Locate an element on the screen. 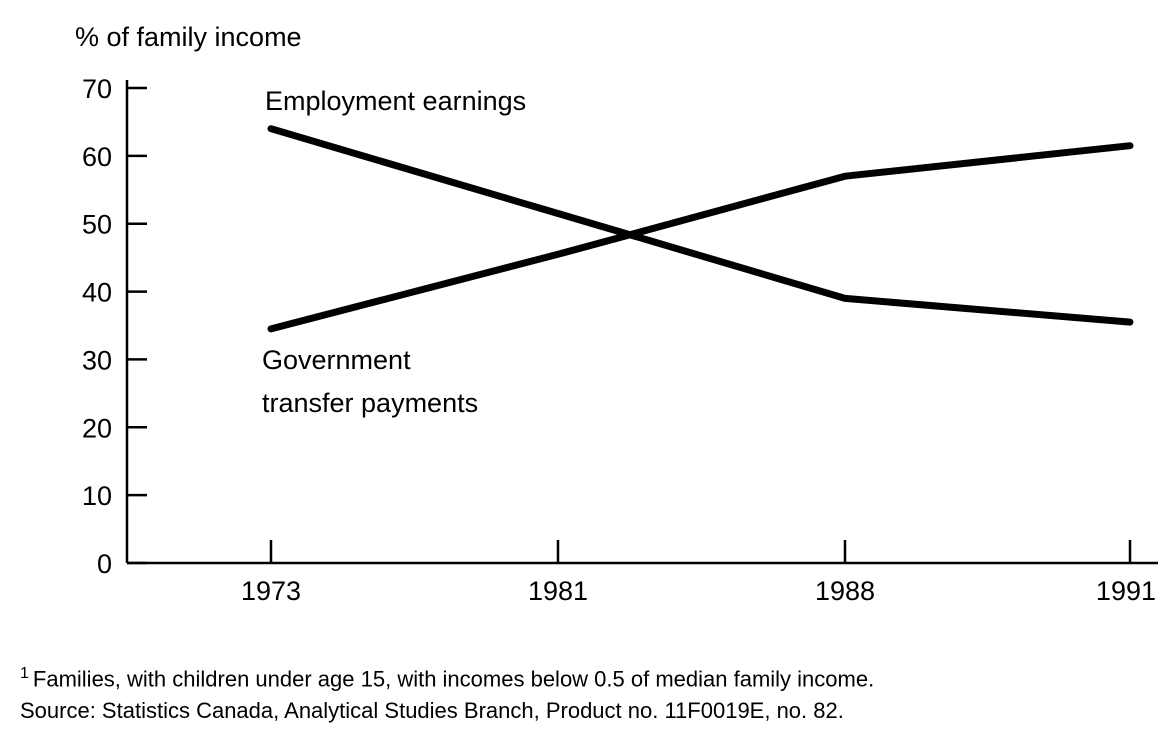 Image resolution: width=1176 pixels, height=751 pixels. series-label-0-line-0: Employment earnings is located at coordinates (395, 101).